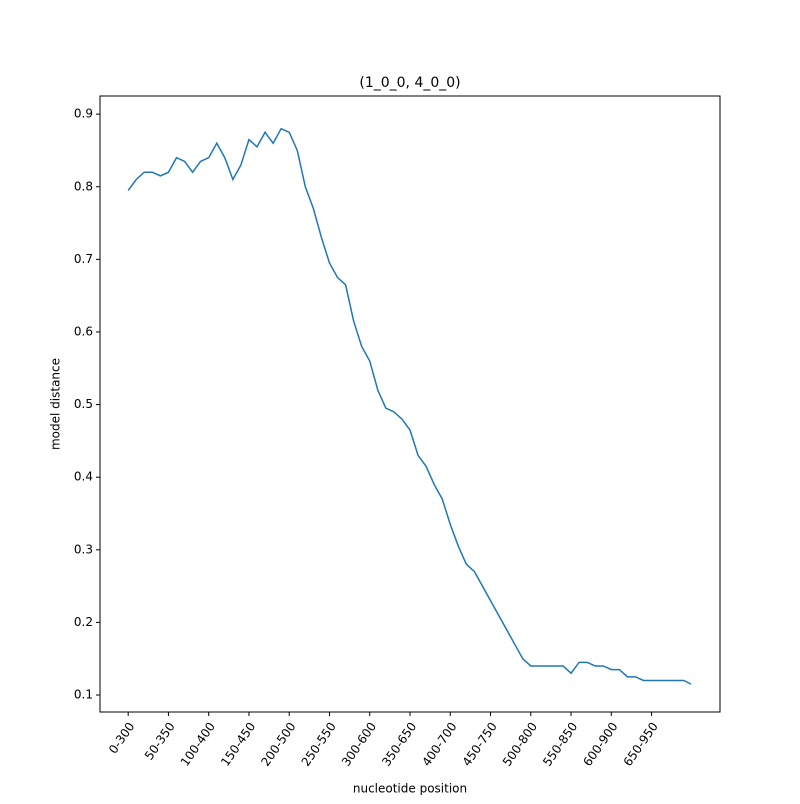 The height and width of the screenshot is (804, 800). I want to click on x-tick-label: 50-350, so click(160, 741).